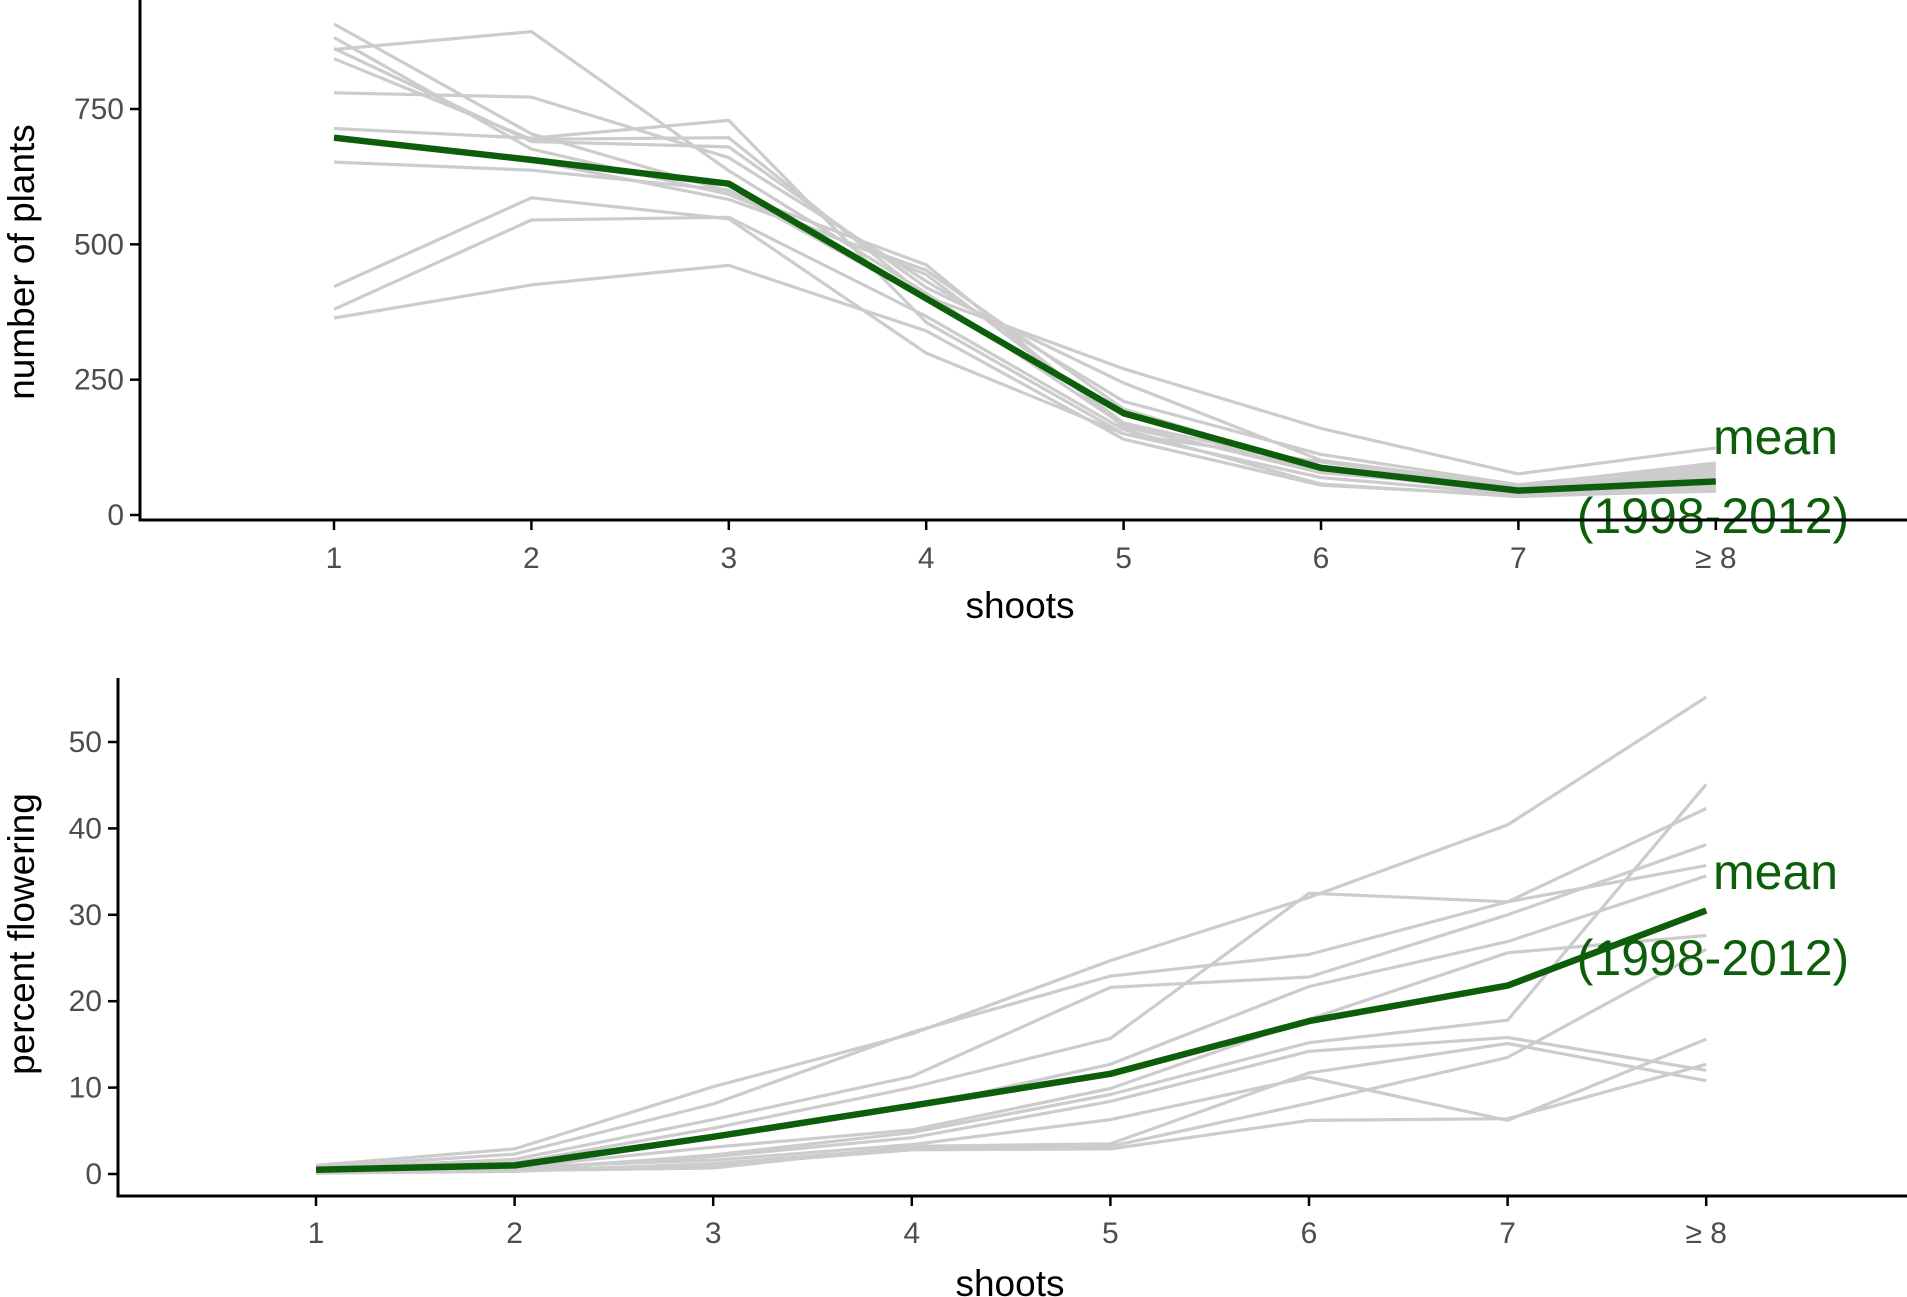 This screenshot has width=1907, height=1297. Describe the element at coordinates (85, 915) in the screenshot. I see `y-tick-label: 30` at that location.